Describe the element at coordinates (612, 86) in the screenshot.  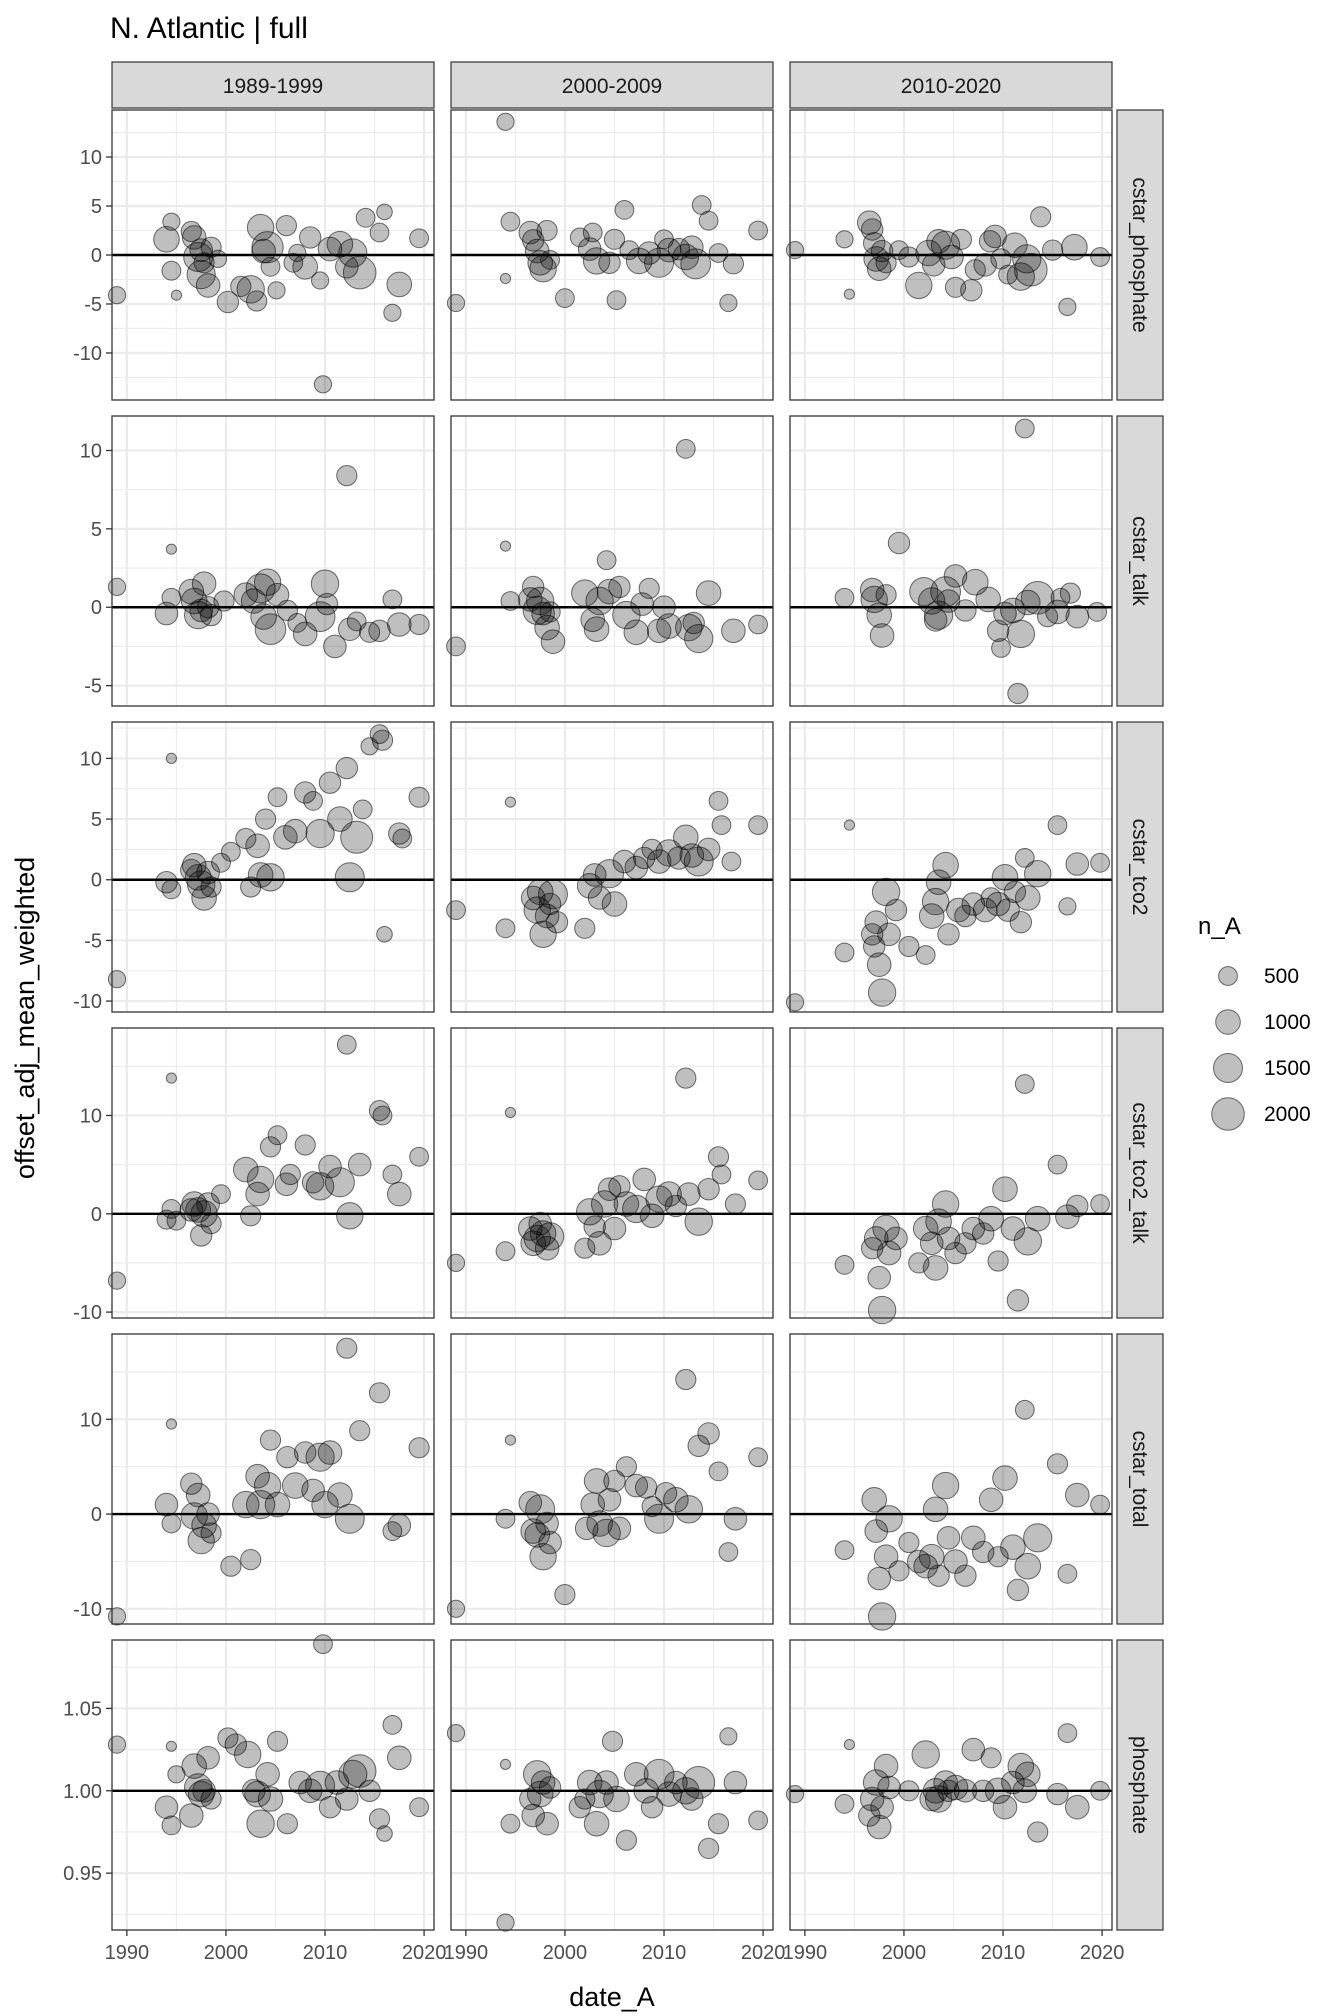
I see `column-strip-label: 2000-2009` at that location.